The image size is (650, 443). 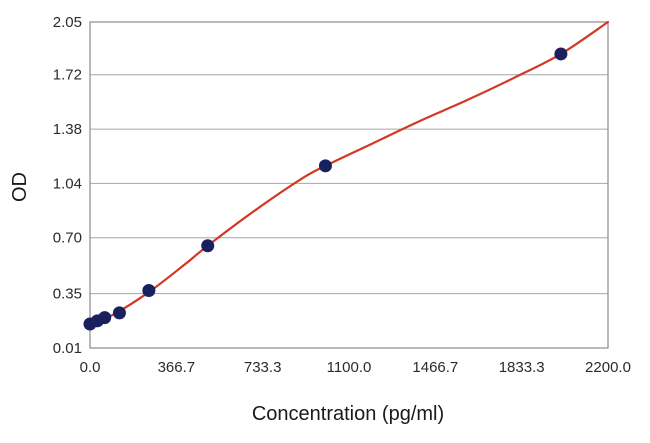 What do you see at coordinates (522, 367) in the screenshot?
I see `x-tick-label: 1833.3` at bounding box center [522, 367].